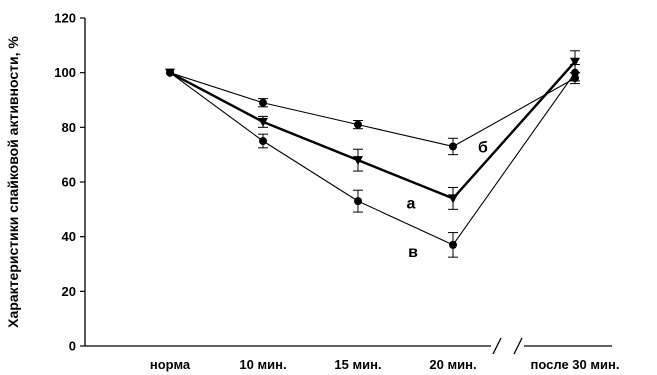 This screenshot has height=375, width=657. What do you see at coordinates (357, 364) in the screenshot?
I see `x-tick-label: 15 мин.` at bounding box center [357, 364].